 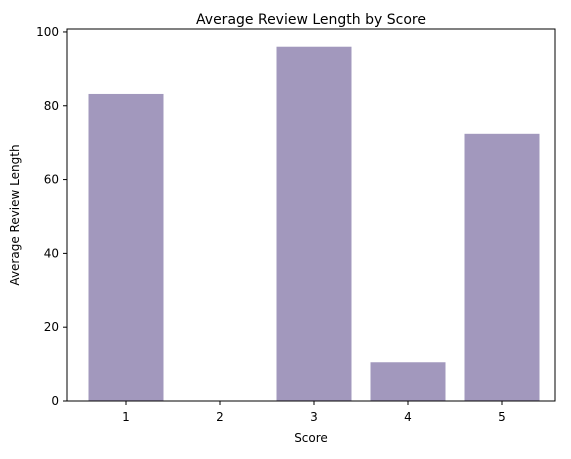 I want to click on x-tick-label: 3, so click(x=314, y=417).